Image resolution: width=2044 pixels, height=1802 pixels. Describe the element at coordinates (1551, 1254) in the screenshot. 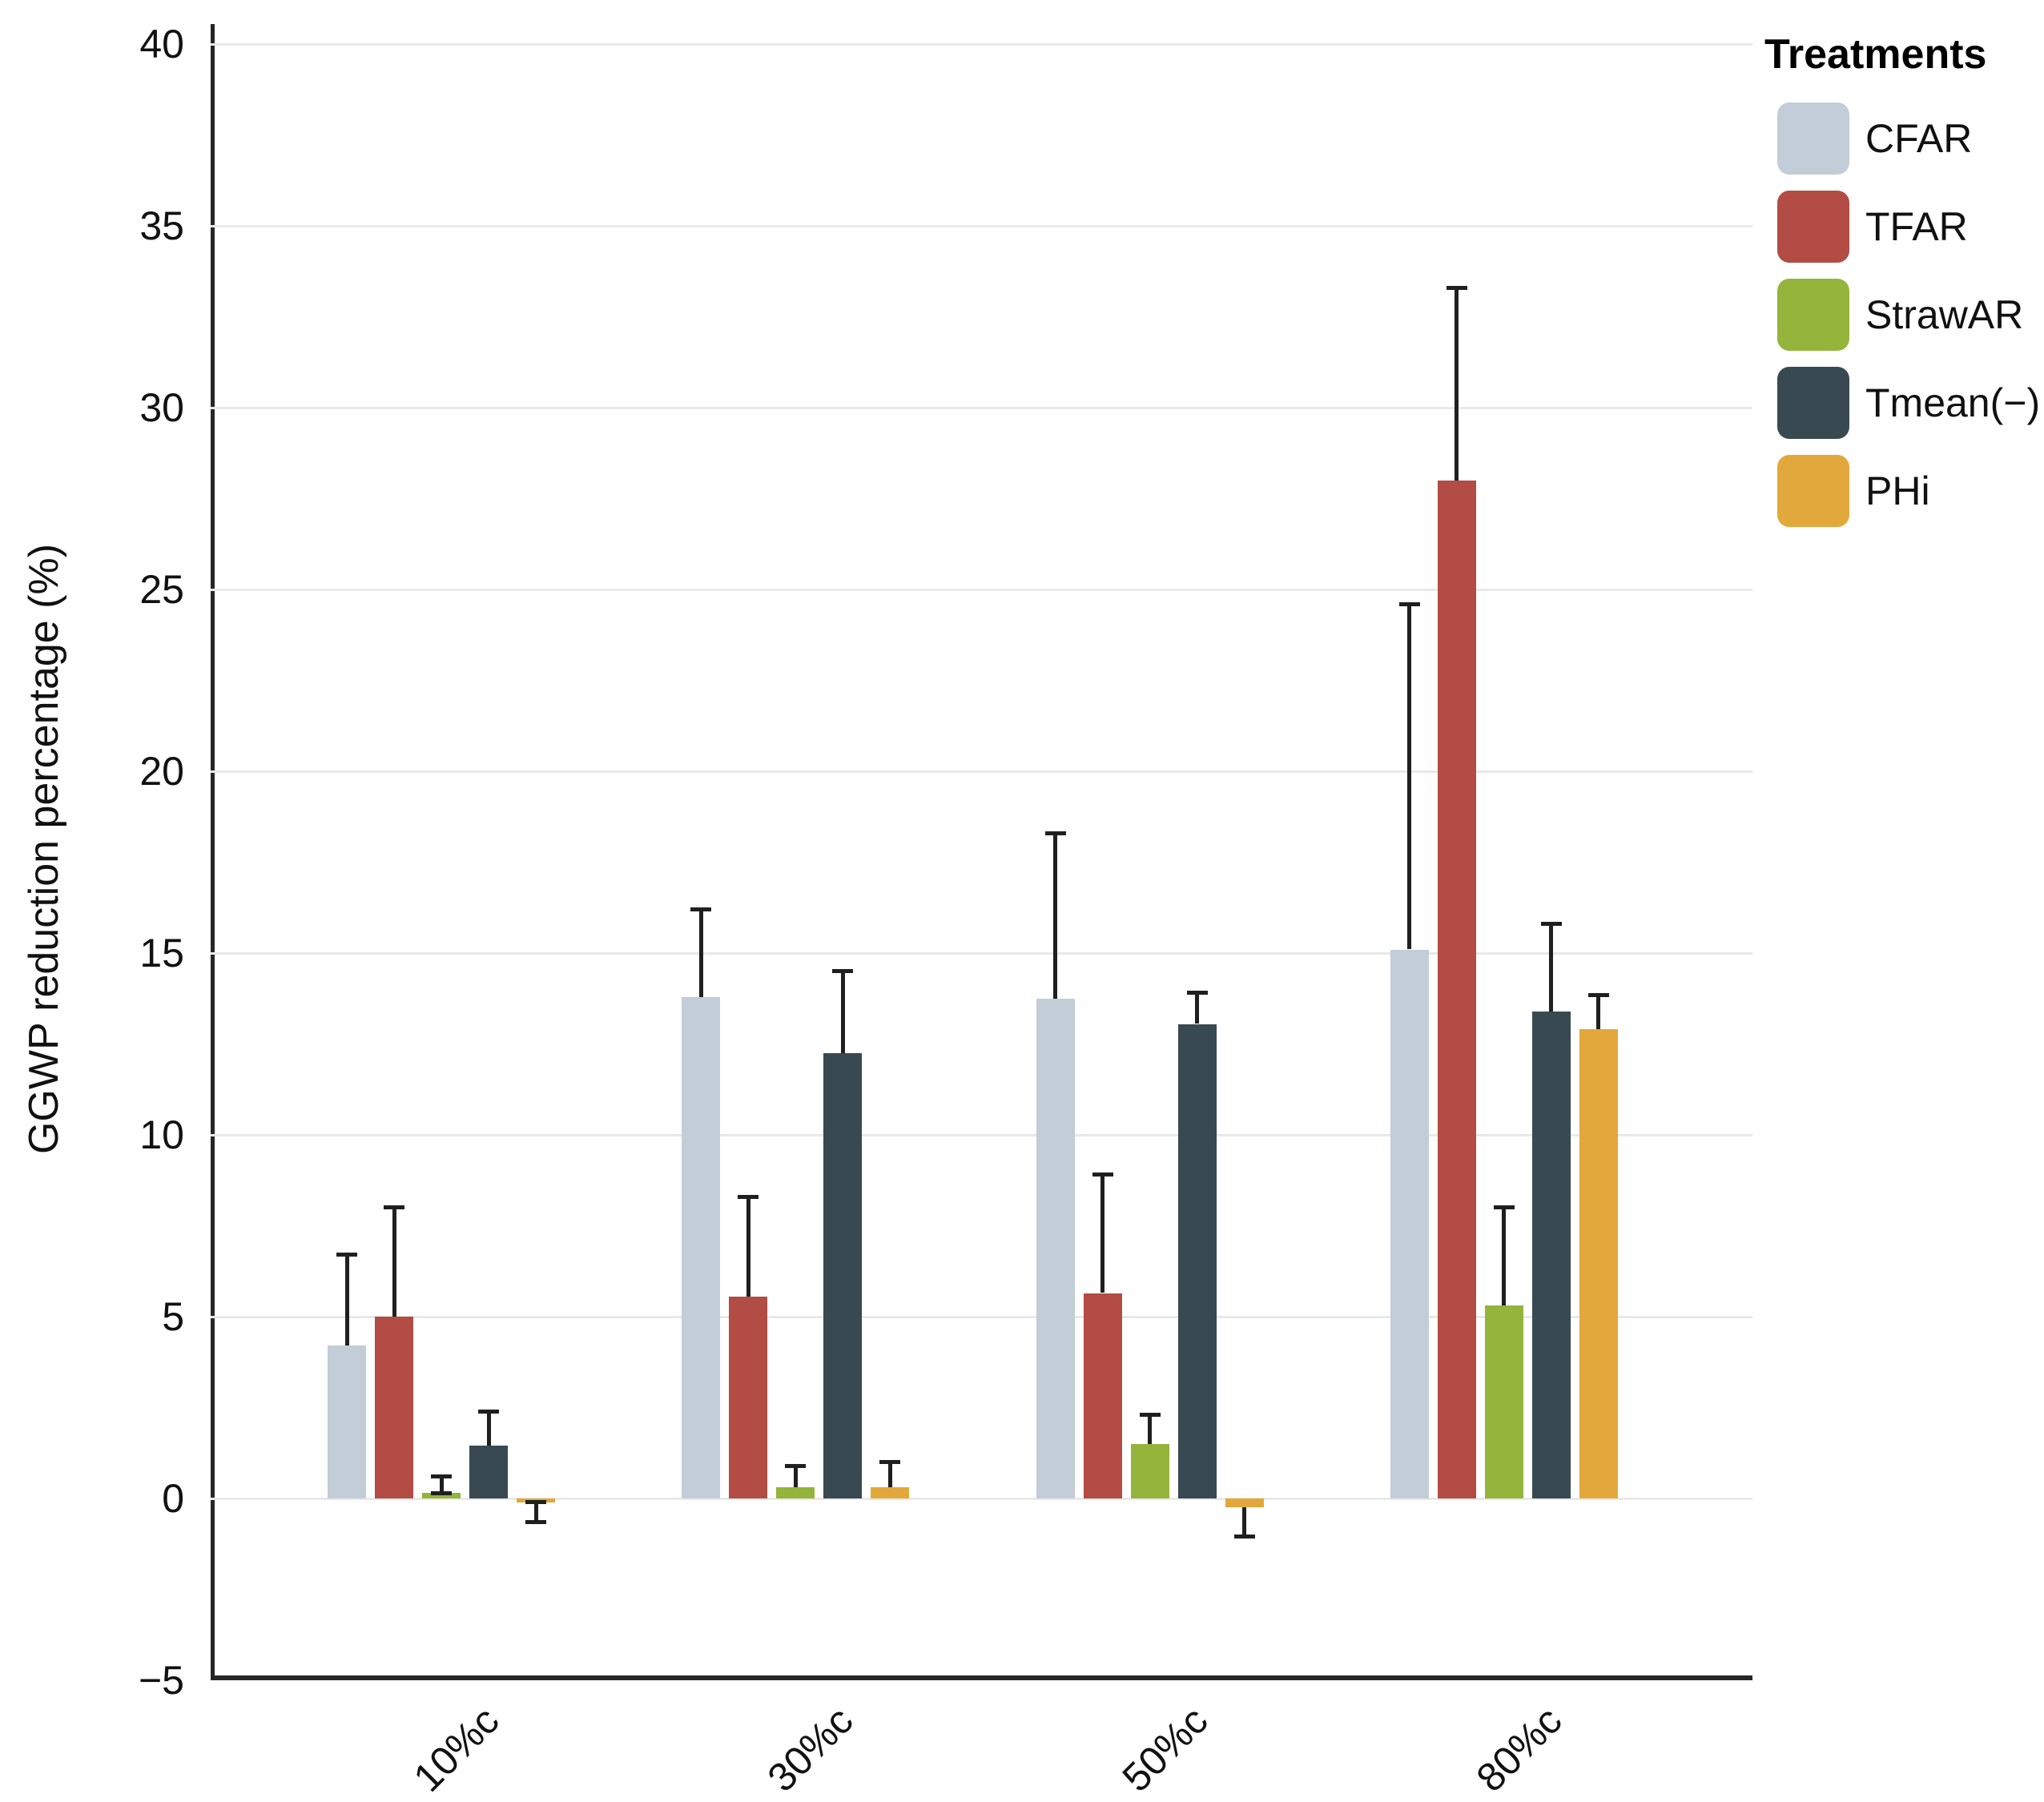

I see `bar-Tmean(−)-80%c` at that location.